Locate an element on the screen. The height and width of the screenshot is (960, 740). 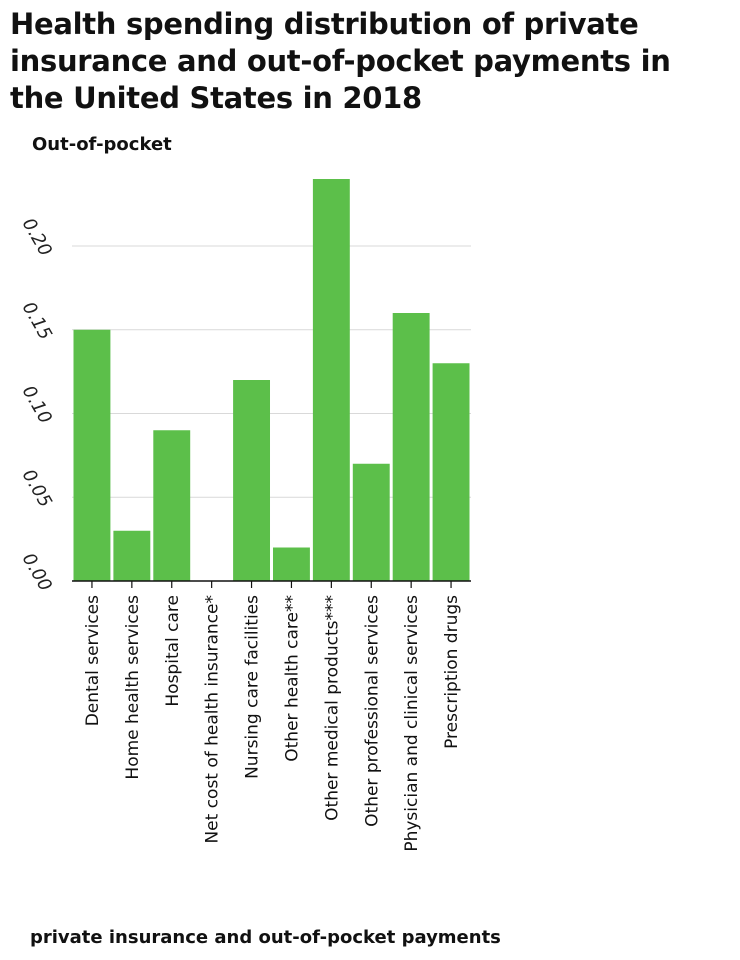
y-tick-label: 0.05 is located at coordinates (37, 488).